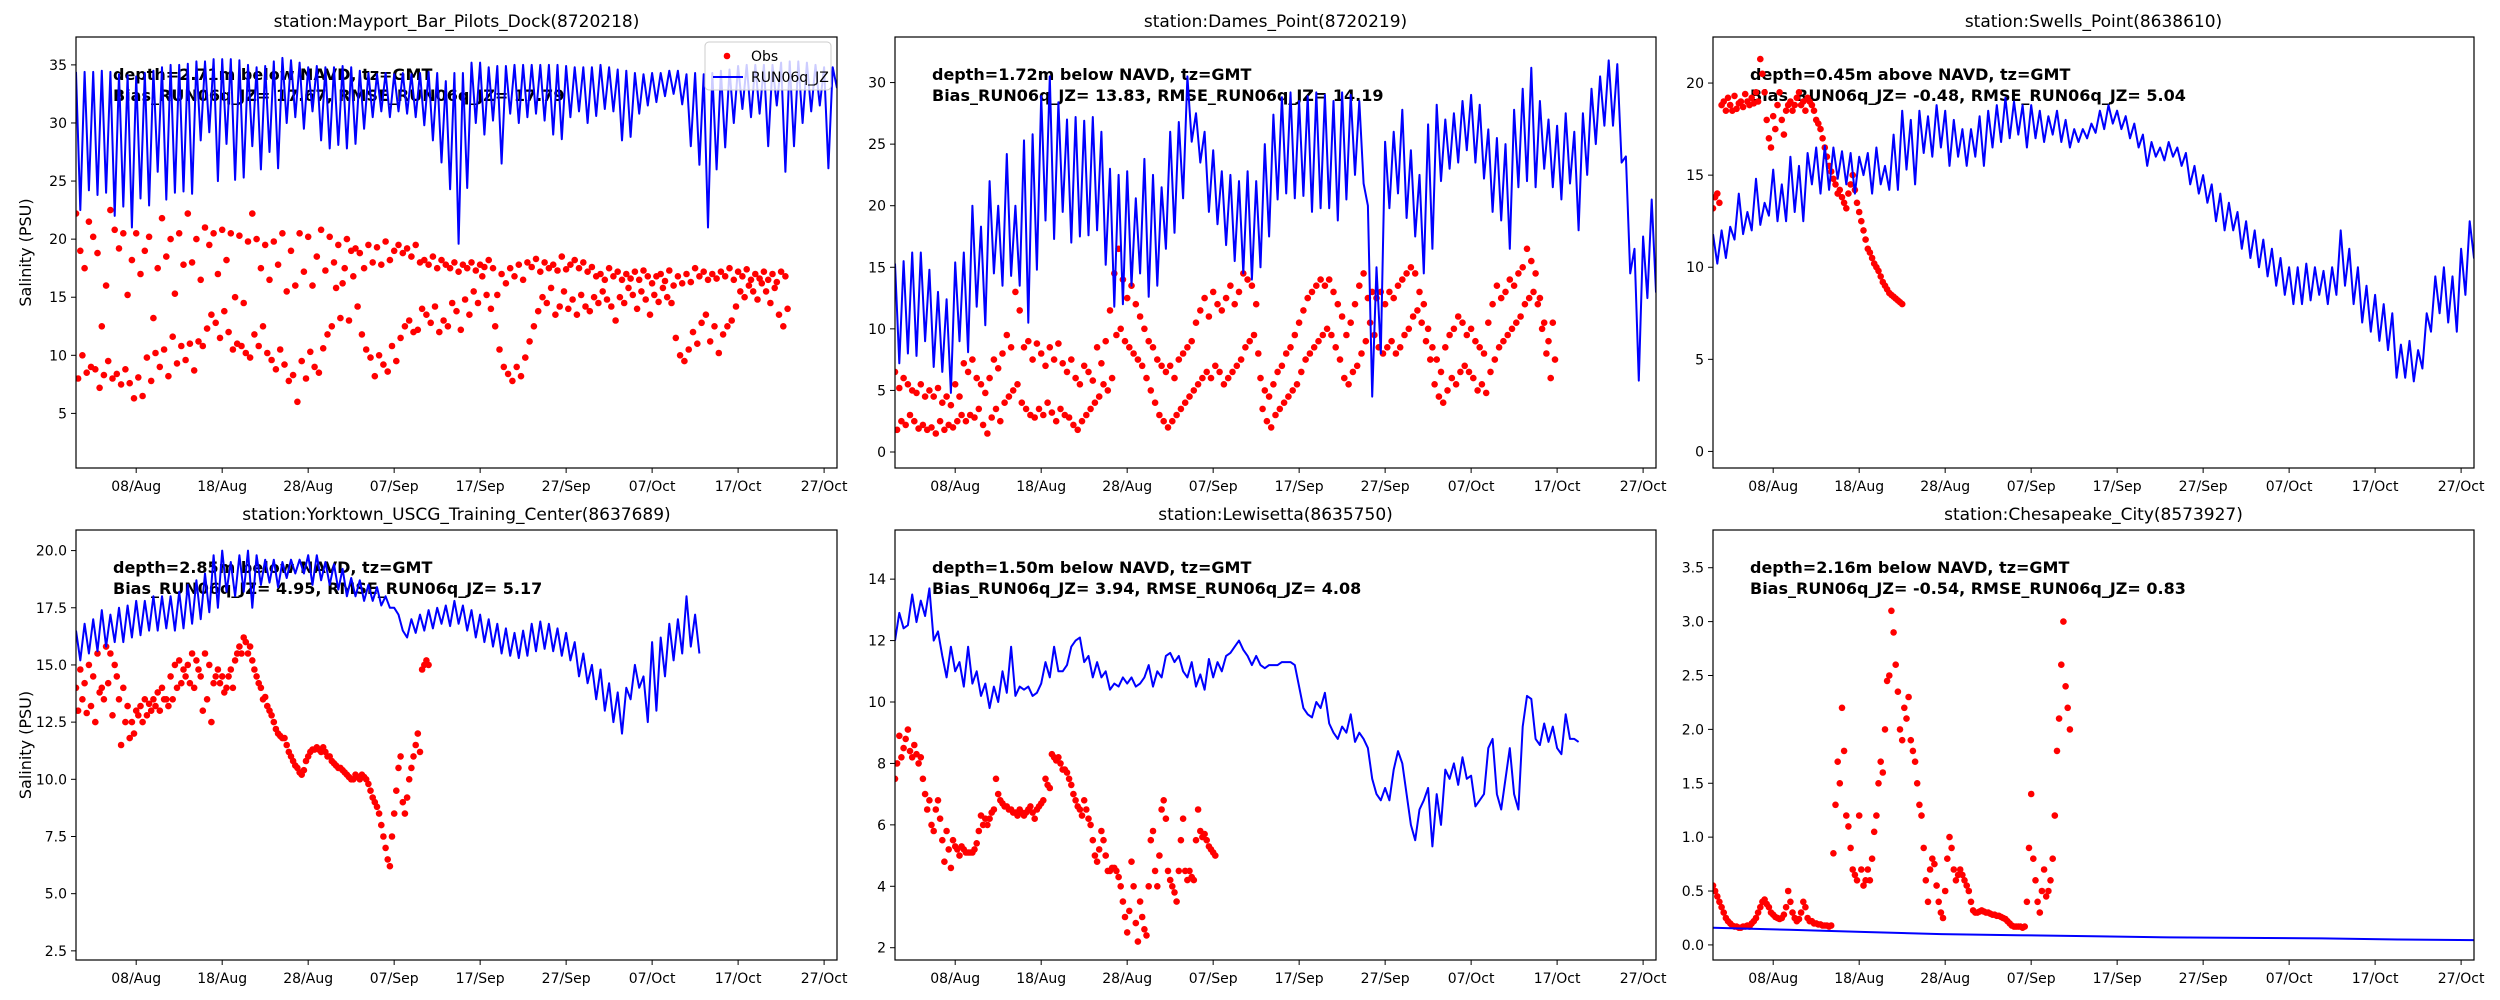  I want to click on x-tick-label: 28/Aug, so click(308, 979).